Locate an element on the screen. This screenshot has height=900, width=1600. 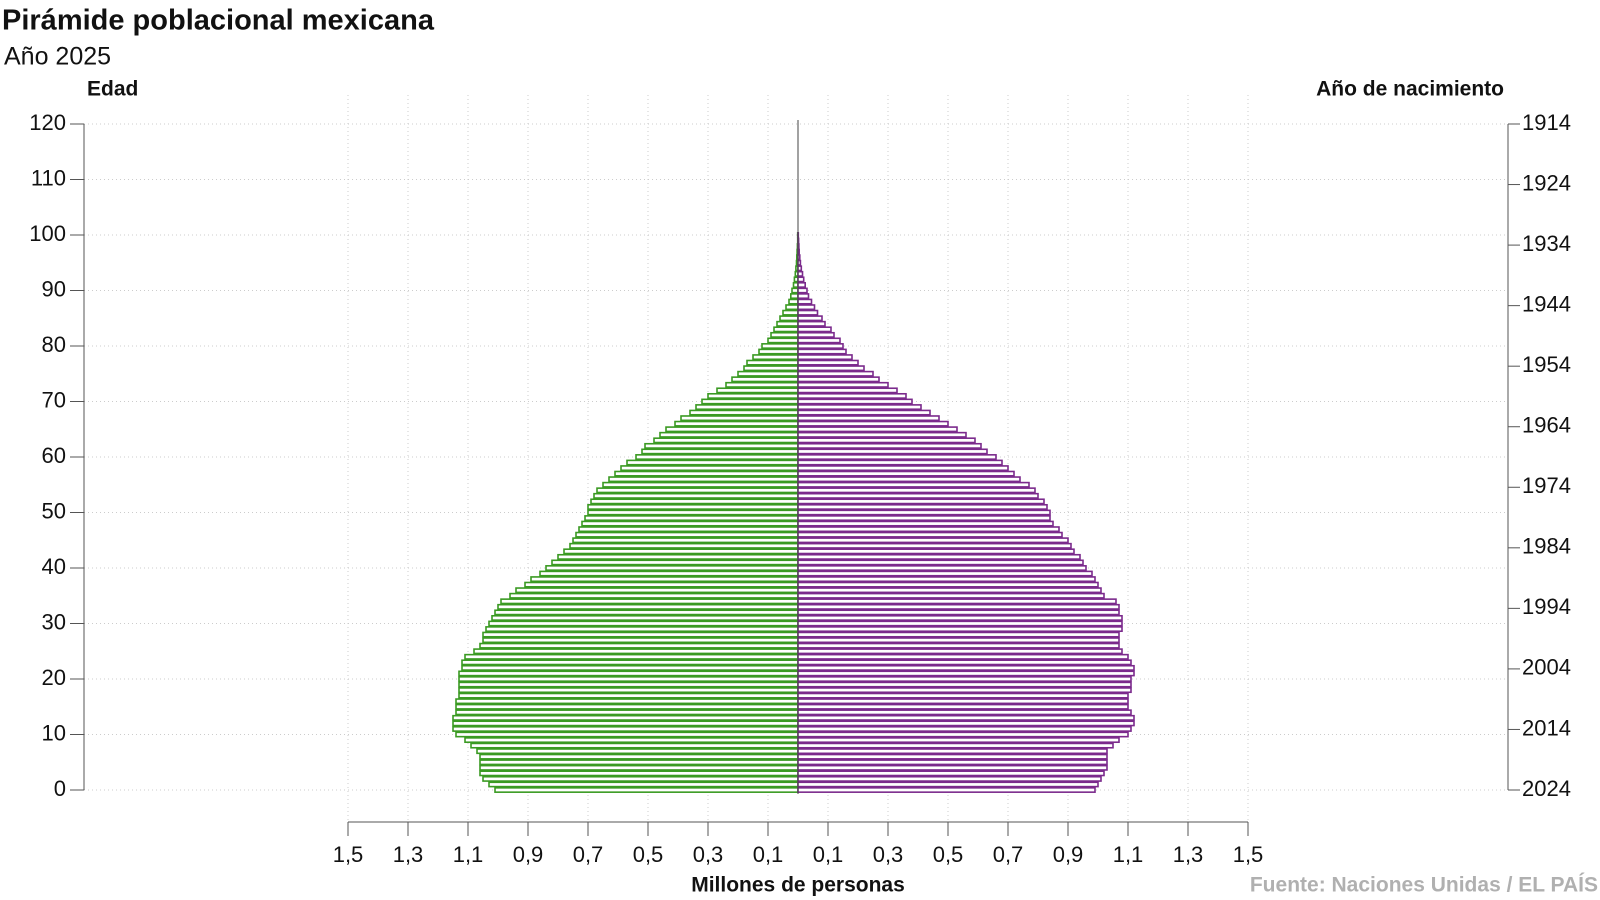
chart-title: Pirámide poblacional mexicana is located at coordinates (218, 21).